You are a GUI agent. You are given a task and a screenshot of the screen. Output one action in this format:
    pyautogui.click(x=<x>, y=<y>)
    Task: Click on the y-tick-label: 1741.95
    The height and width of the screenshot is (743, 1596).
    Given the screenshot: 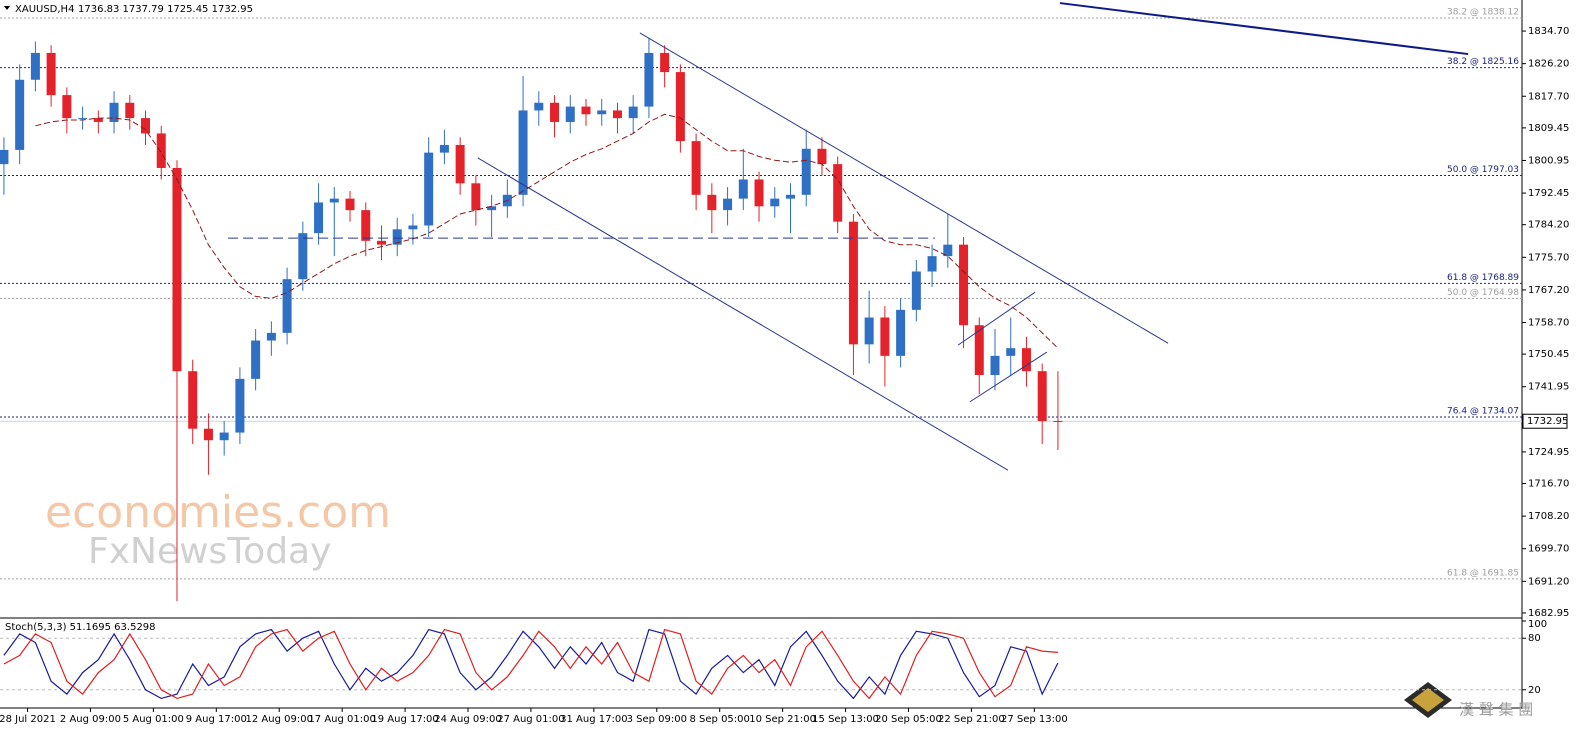 What is the action you would take?
    pyautogui.click(x=1548, y=387)
    